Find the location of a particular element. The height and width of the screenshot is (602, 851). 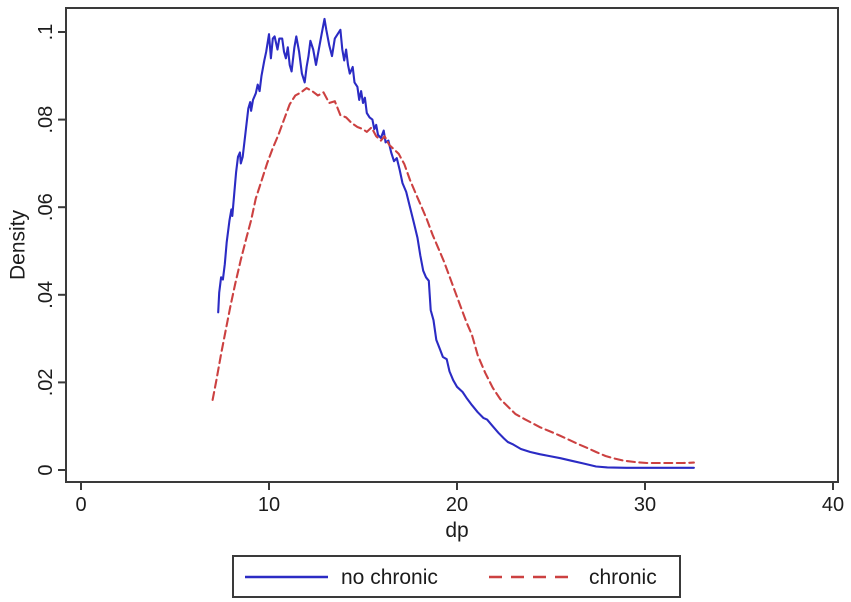

x-tick-label: 30 is located at coordinates (645, 505).